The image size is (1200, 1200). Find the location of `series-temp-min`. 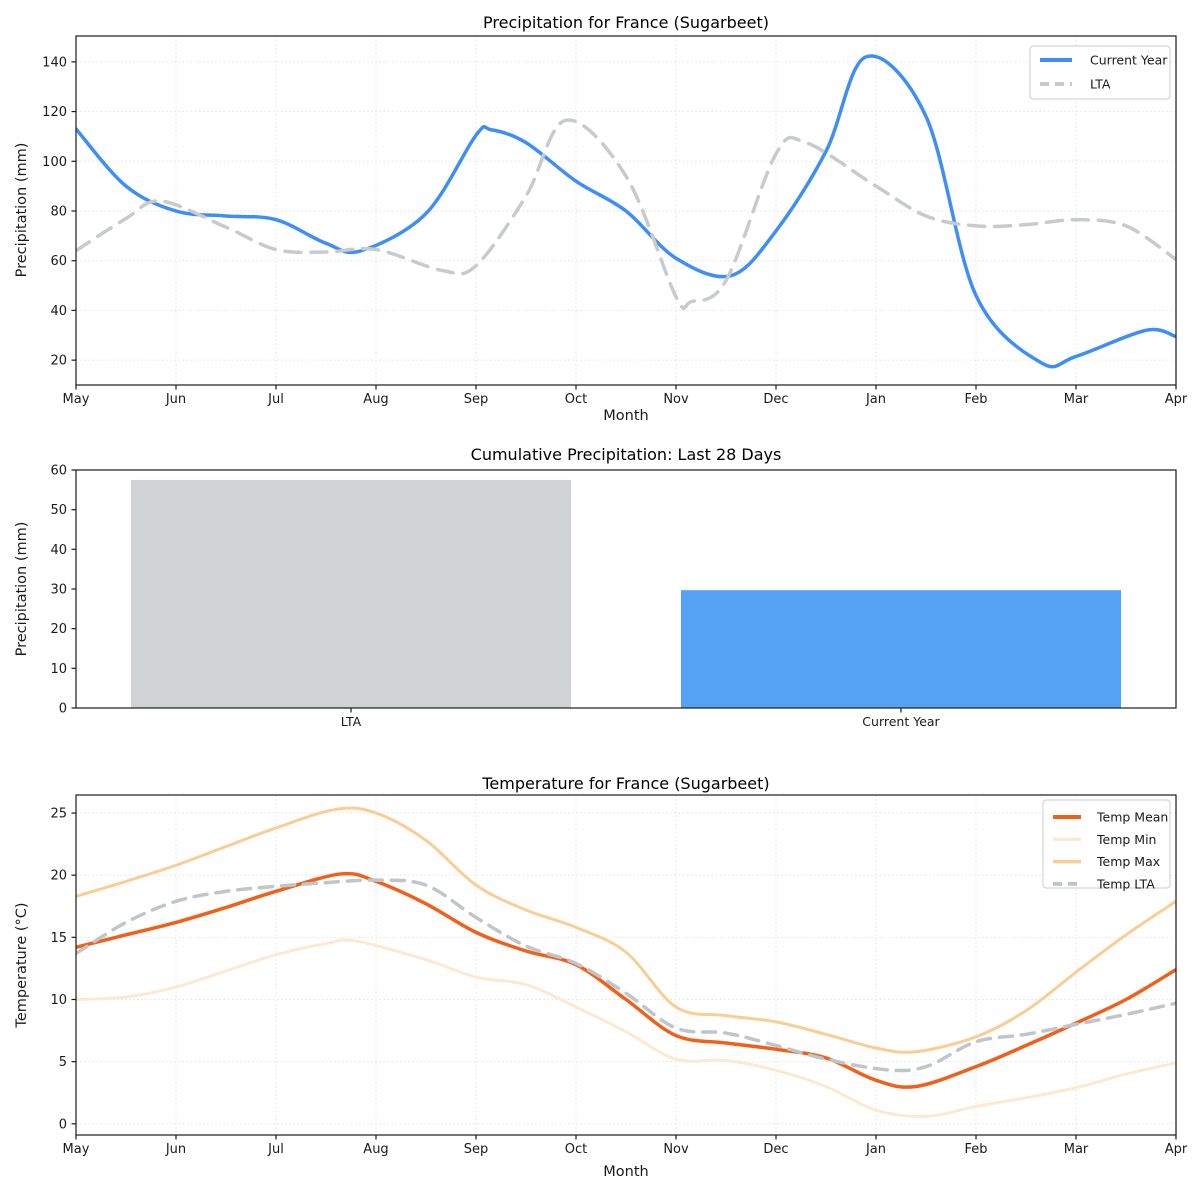

series-temp-min is located at coordinates (626, 1028).